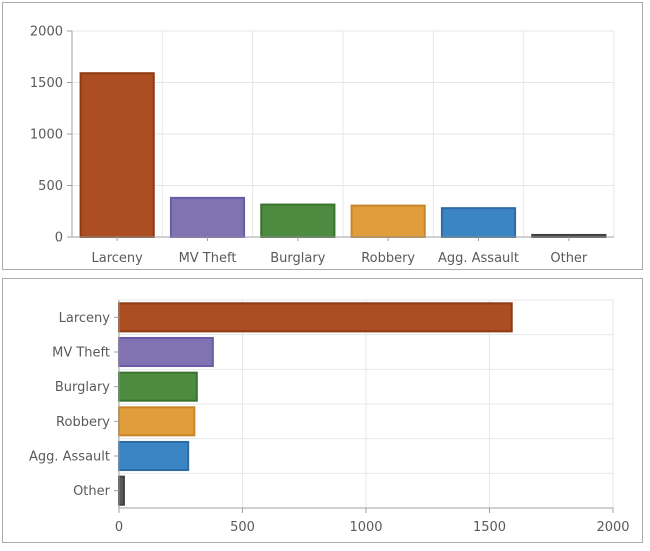  What do you see at coordinates (612, 527) in the screenshot?
I see `x-tick-label: 2000` at bounding box center [612, 527].